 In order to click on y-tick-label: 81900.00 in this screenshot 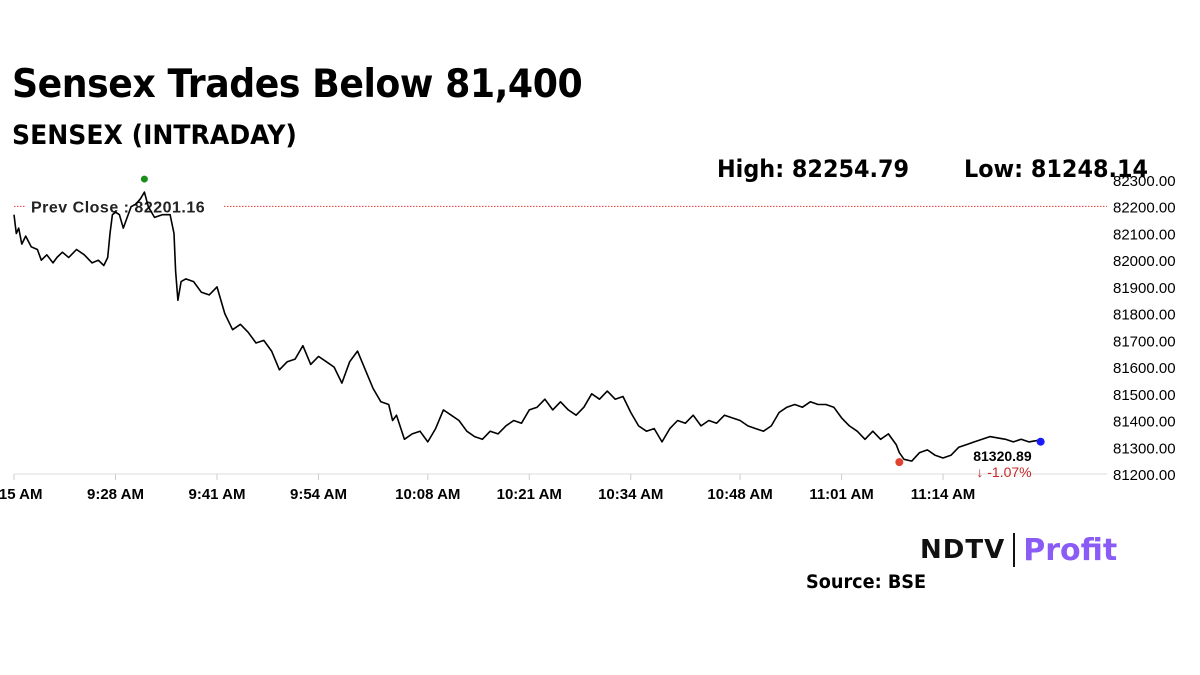, I will do `click(1144, 288)`.